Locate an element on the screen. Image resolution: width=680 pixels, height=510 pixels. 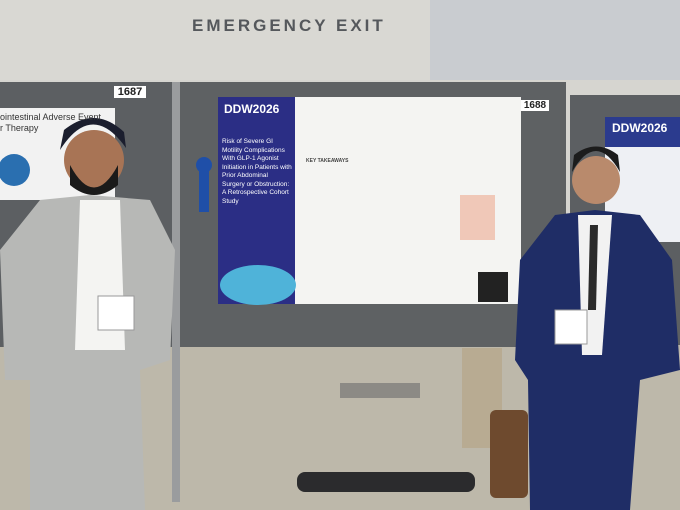
ribbon is located at coordinates (204, 165).